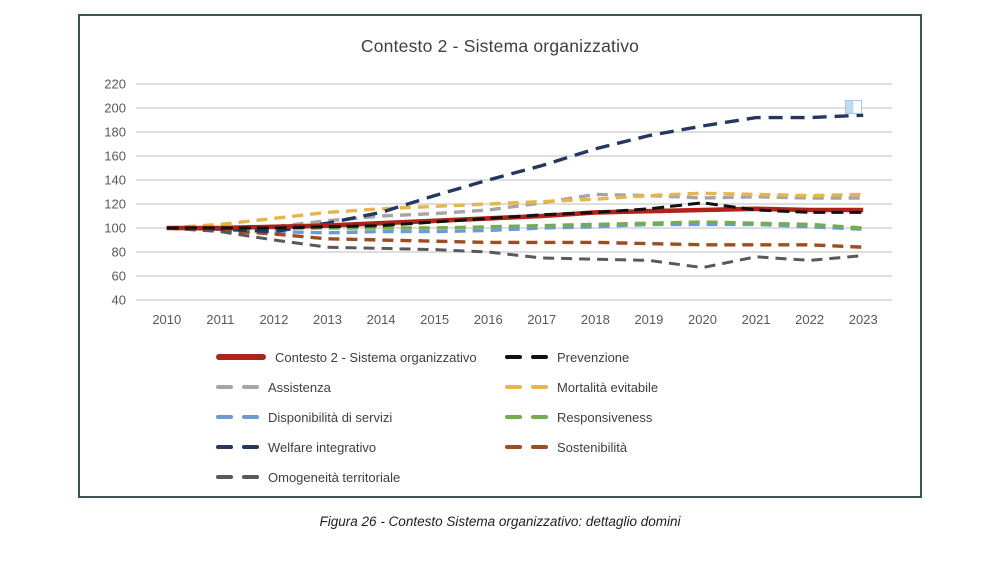 This screenshot has height=569, width=1000. Describe the element at coordinates (327, 319) in the screenshot. I see `x-axis-tick-label: 2013` at that location.